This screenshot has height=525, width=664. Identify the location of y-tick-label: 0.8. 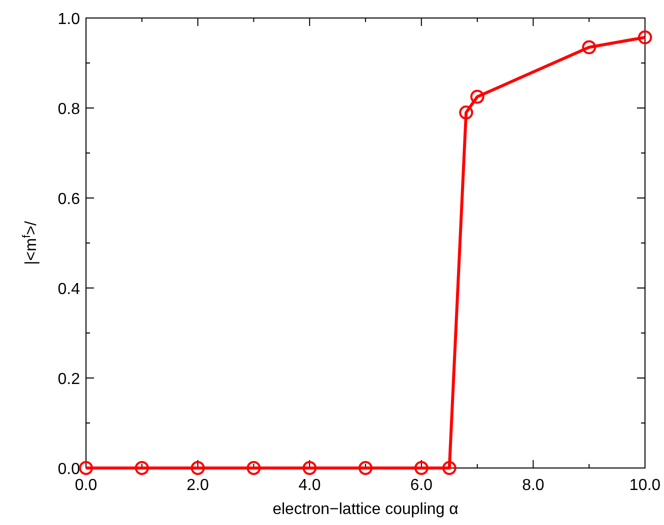
(69, 109).